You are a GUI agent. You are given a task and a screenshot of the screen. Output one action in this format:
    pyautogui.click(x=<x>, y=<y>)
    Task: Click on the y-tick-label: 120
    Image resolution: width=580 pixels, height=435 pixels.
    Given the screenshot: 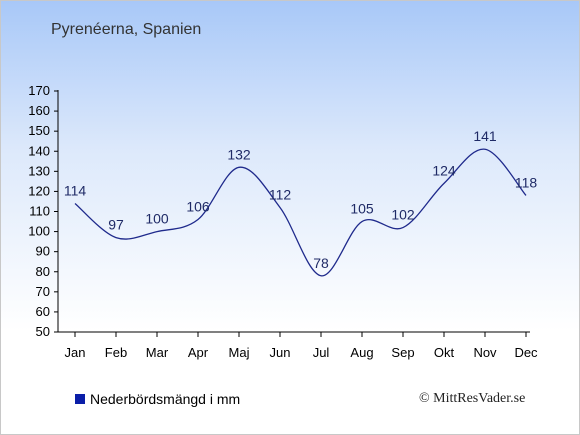 What is the action you would take?
    pyautogui.click(x=39, y=190)
    